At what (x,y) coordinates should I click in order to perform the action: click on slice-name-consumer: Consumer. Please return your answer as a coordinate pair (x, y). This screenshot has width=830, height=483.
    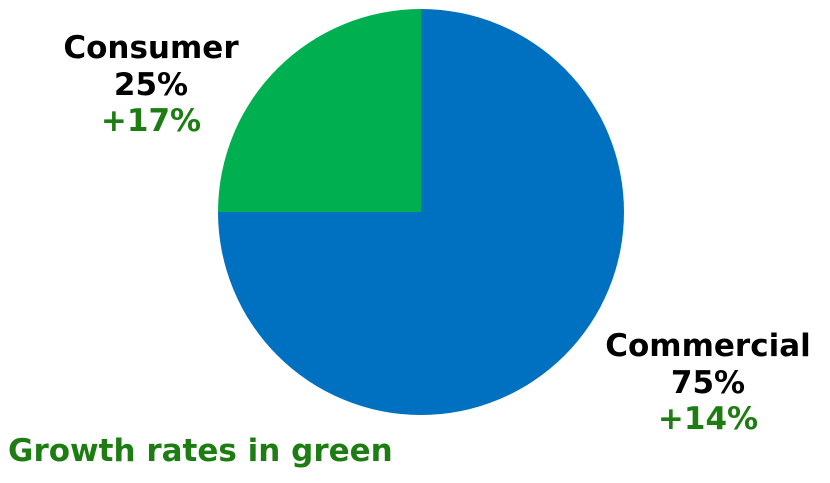
    Looking at the image, I should click on (151, 48).